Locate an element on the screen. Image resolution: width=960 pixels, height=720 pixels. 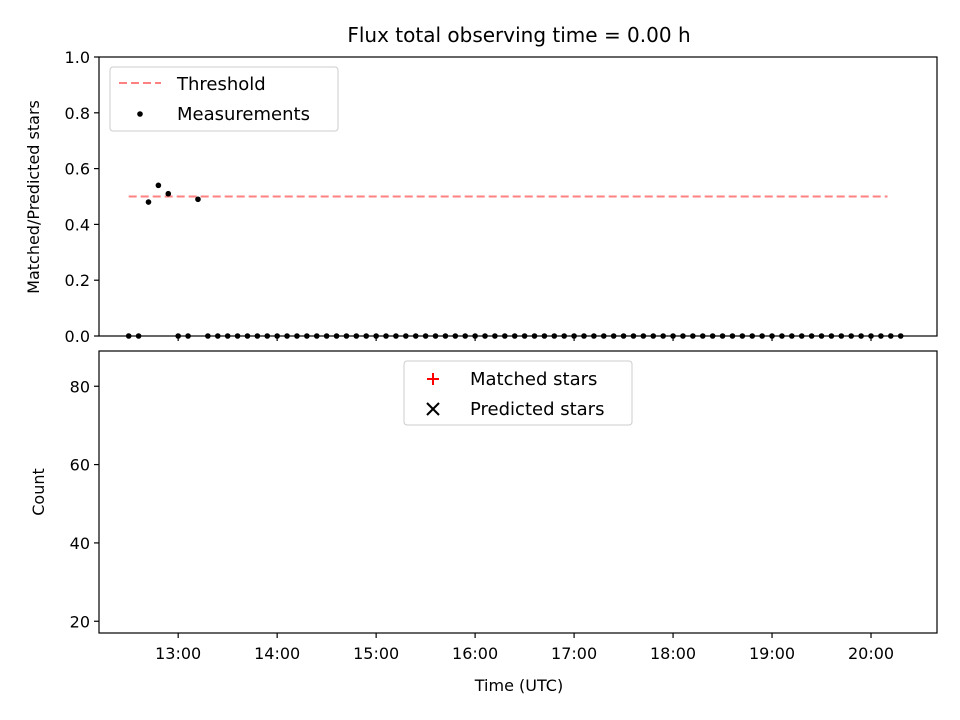
count-x-axis-label: Time (UTC) is located at coordinates (518, 685).